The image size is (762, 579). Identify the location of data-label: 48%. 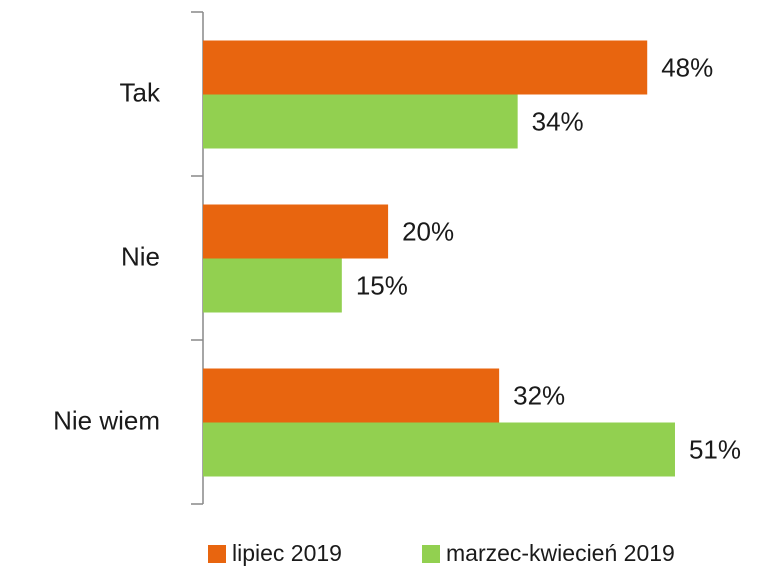
(687, 67).